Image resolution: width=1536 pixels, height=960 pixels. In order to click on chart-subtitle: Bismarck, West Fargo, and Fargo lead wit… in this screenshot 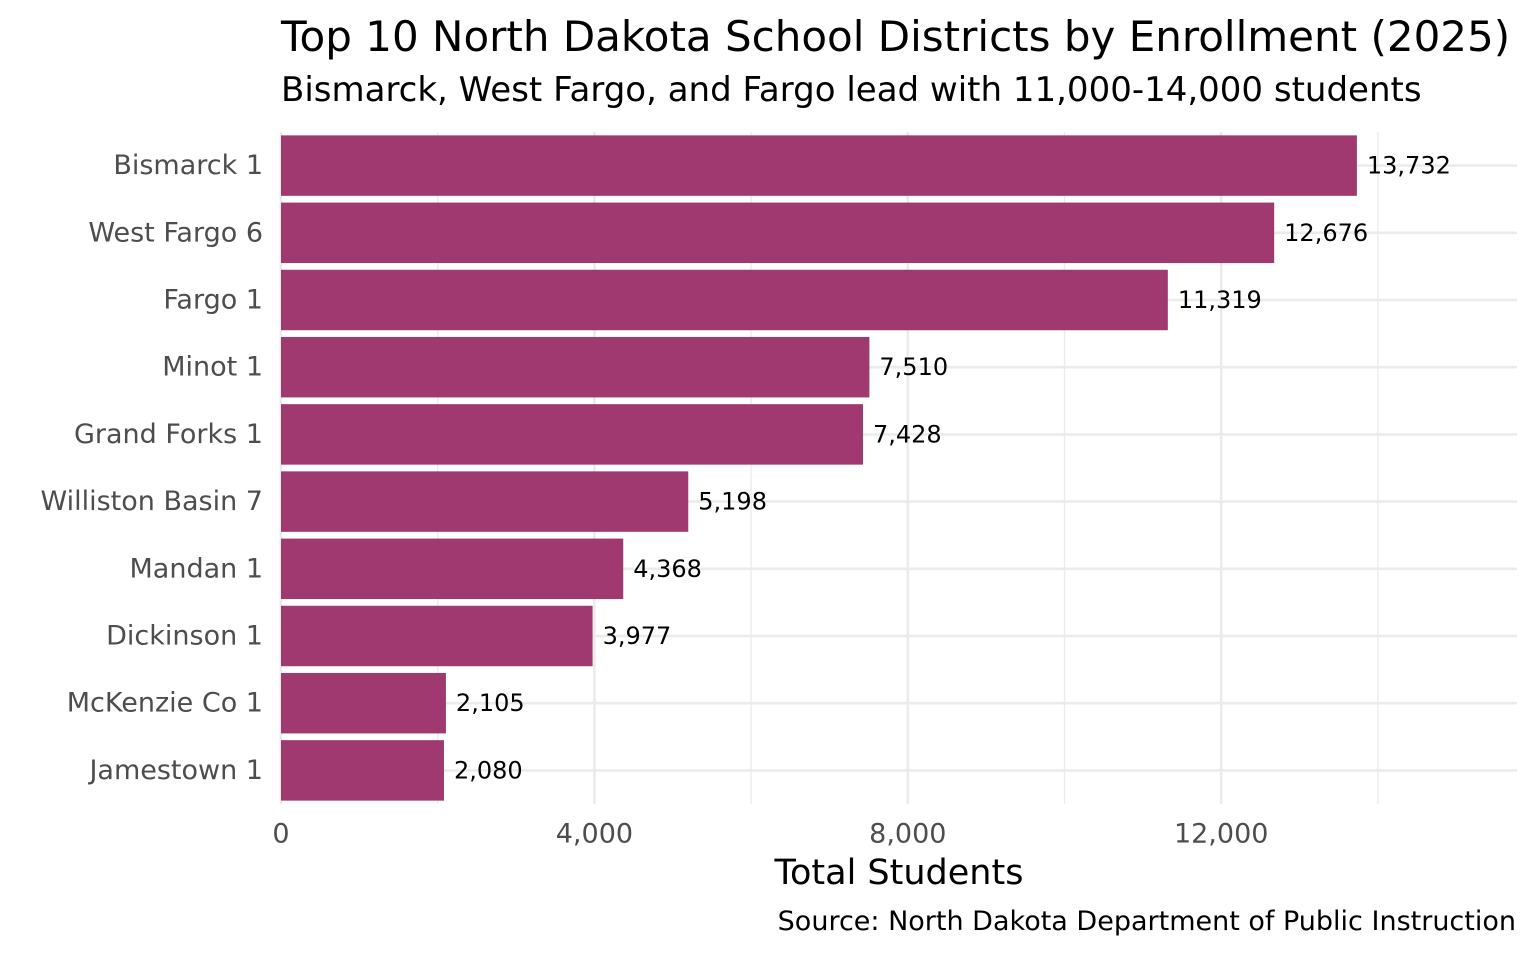, I will do `click(851, 90)`.